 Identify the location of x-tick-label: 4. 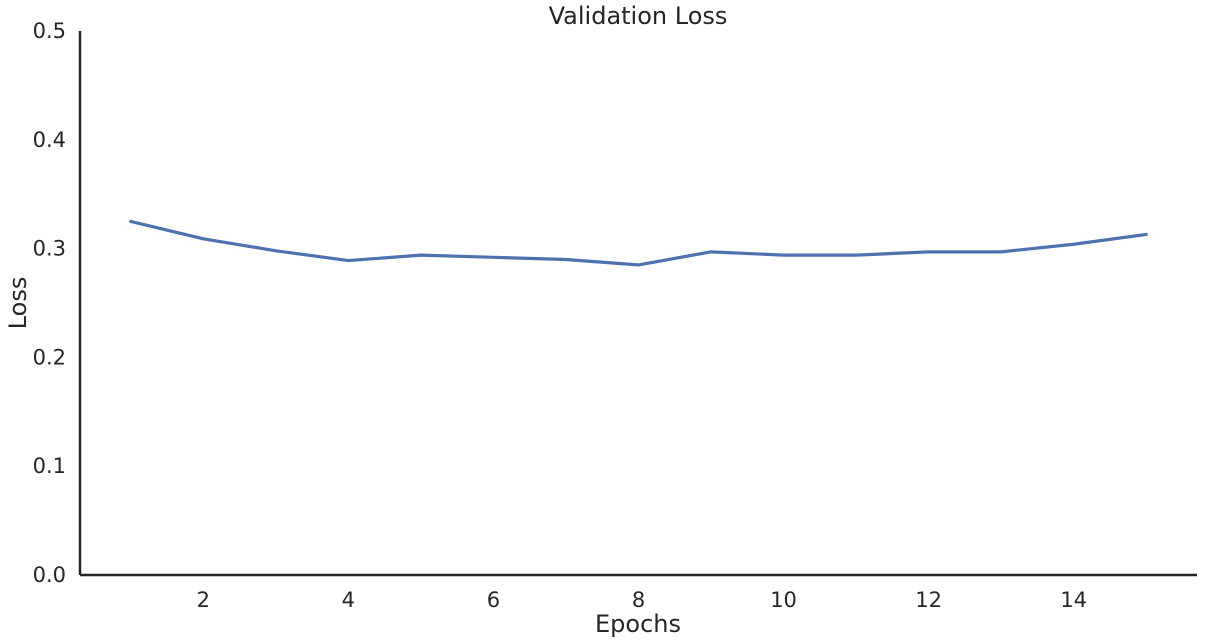
(348, 600).